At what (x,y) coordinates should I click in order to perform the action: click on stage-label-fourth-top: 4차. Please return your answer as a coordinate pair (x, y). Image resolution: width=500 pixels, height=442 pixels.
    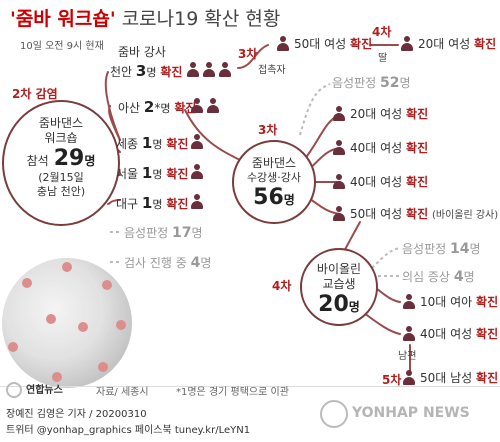
    Looking at the image, I should click on (382, 32).